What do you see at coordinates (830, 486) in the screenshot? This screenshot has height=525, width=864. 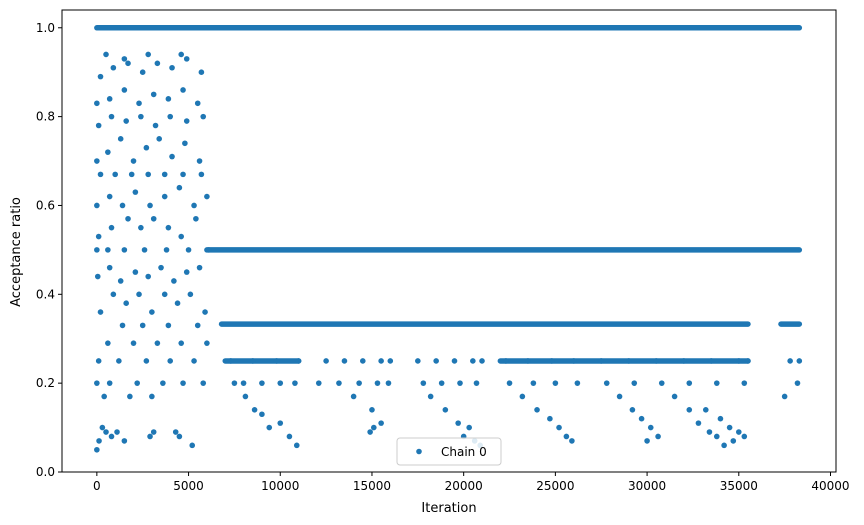 I see `x-tick-label: 40000` at bounding box center [830, 486].